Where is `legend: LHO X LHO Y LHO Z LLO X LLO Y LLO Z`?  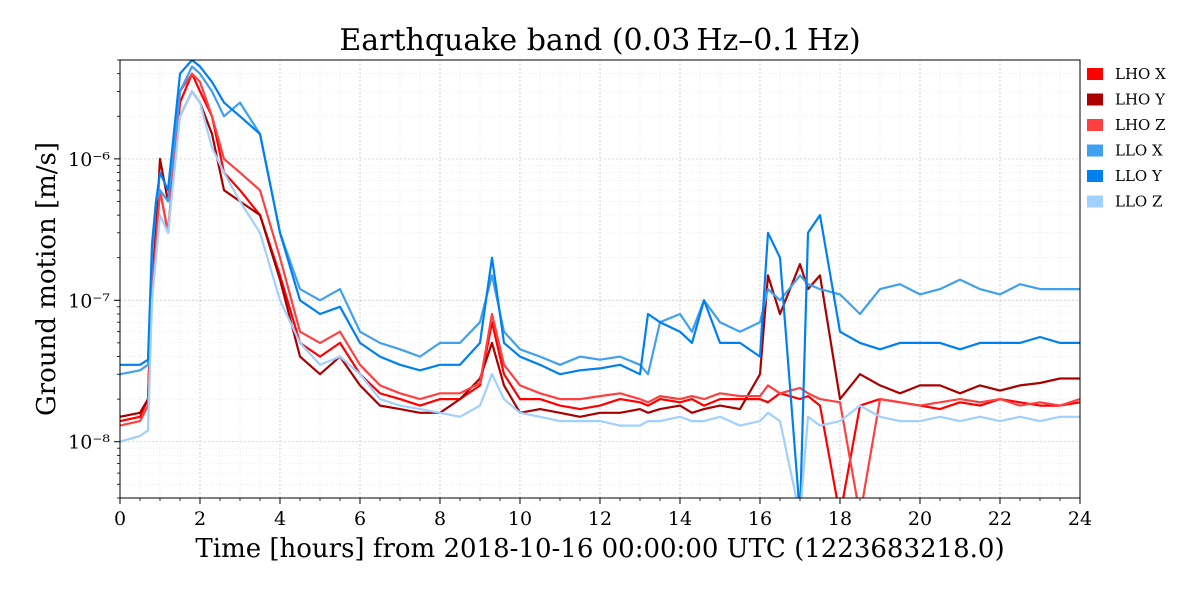 legend: LHO X LHO Y LHO Z LLO X LLO Y LLO Z is located at coordinates (1126, 138).